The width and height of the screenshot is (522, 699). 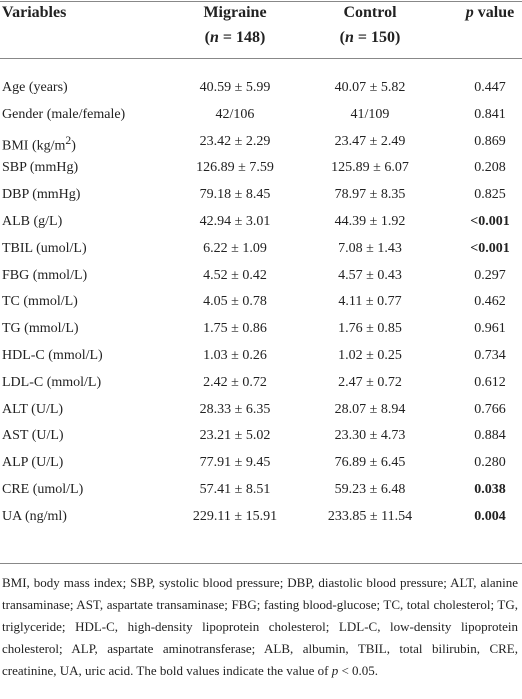 What do you see at coordinates (370, 221) in the screenshot?
I see `table-cell: 44.39 ± 1.92` at bounding box center [370, 221].